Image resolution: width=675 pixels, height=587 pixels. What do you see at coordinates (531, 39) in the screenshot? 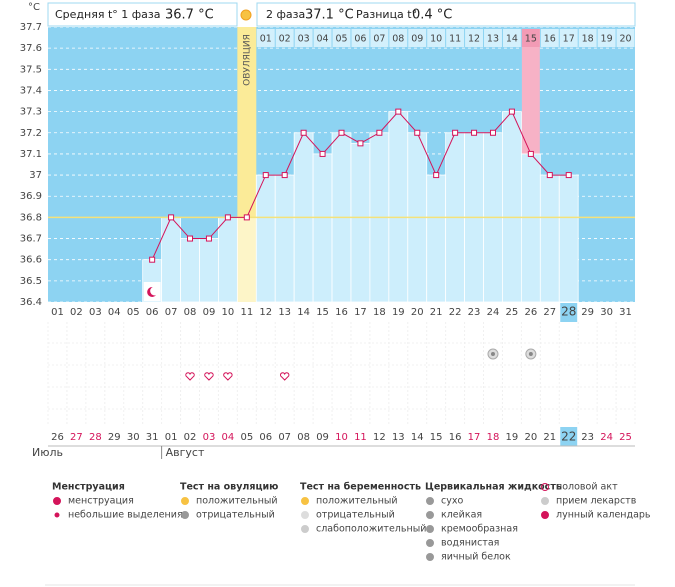
I see `phase2-label: 15` at bounding box center [531, 39].